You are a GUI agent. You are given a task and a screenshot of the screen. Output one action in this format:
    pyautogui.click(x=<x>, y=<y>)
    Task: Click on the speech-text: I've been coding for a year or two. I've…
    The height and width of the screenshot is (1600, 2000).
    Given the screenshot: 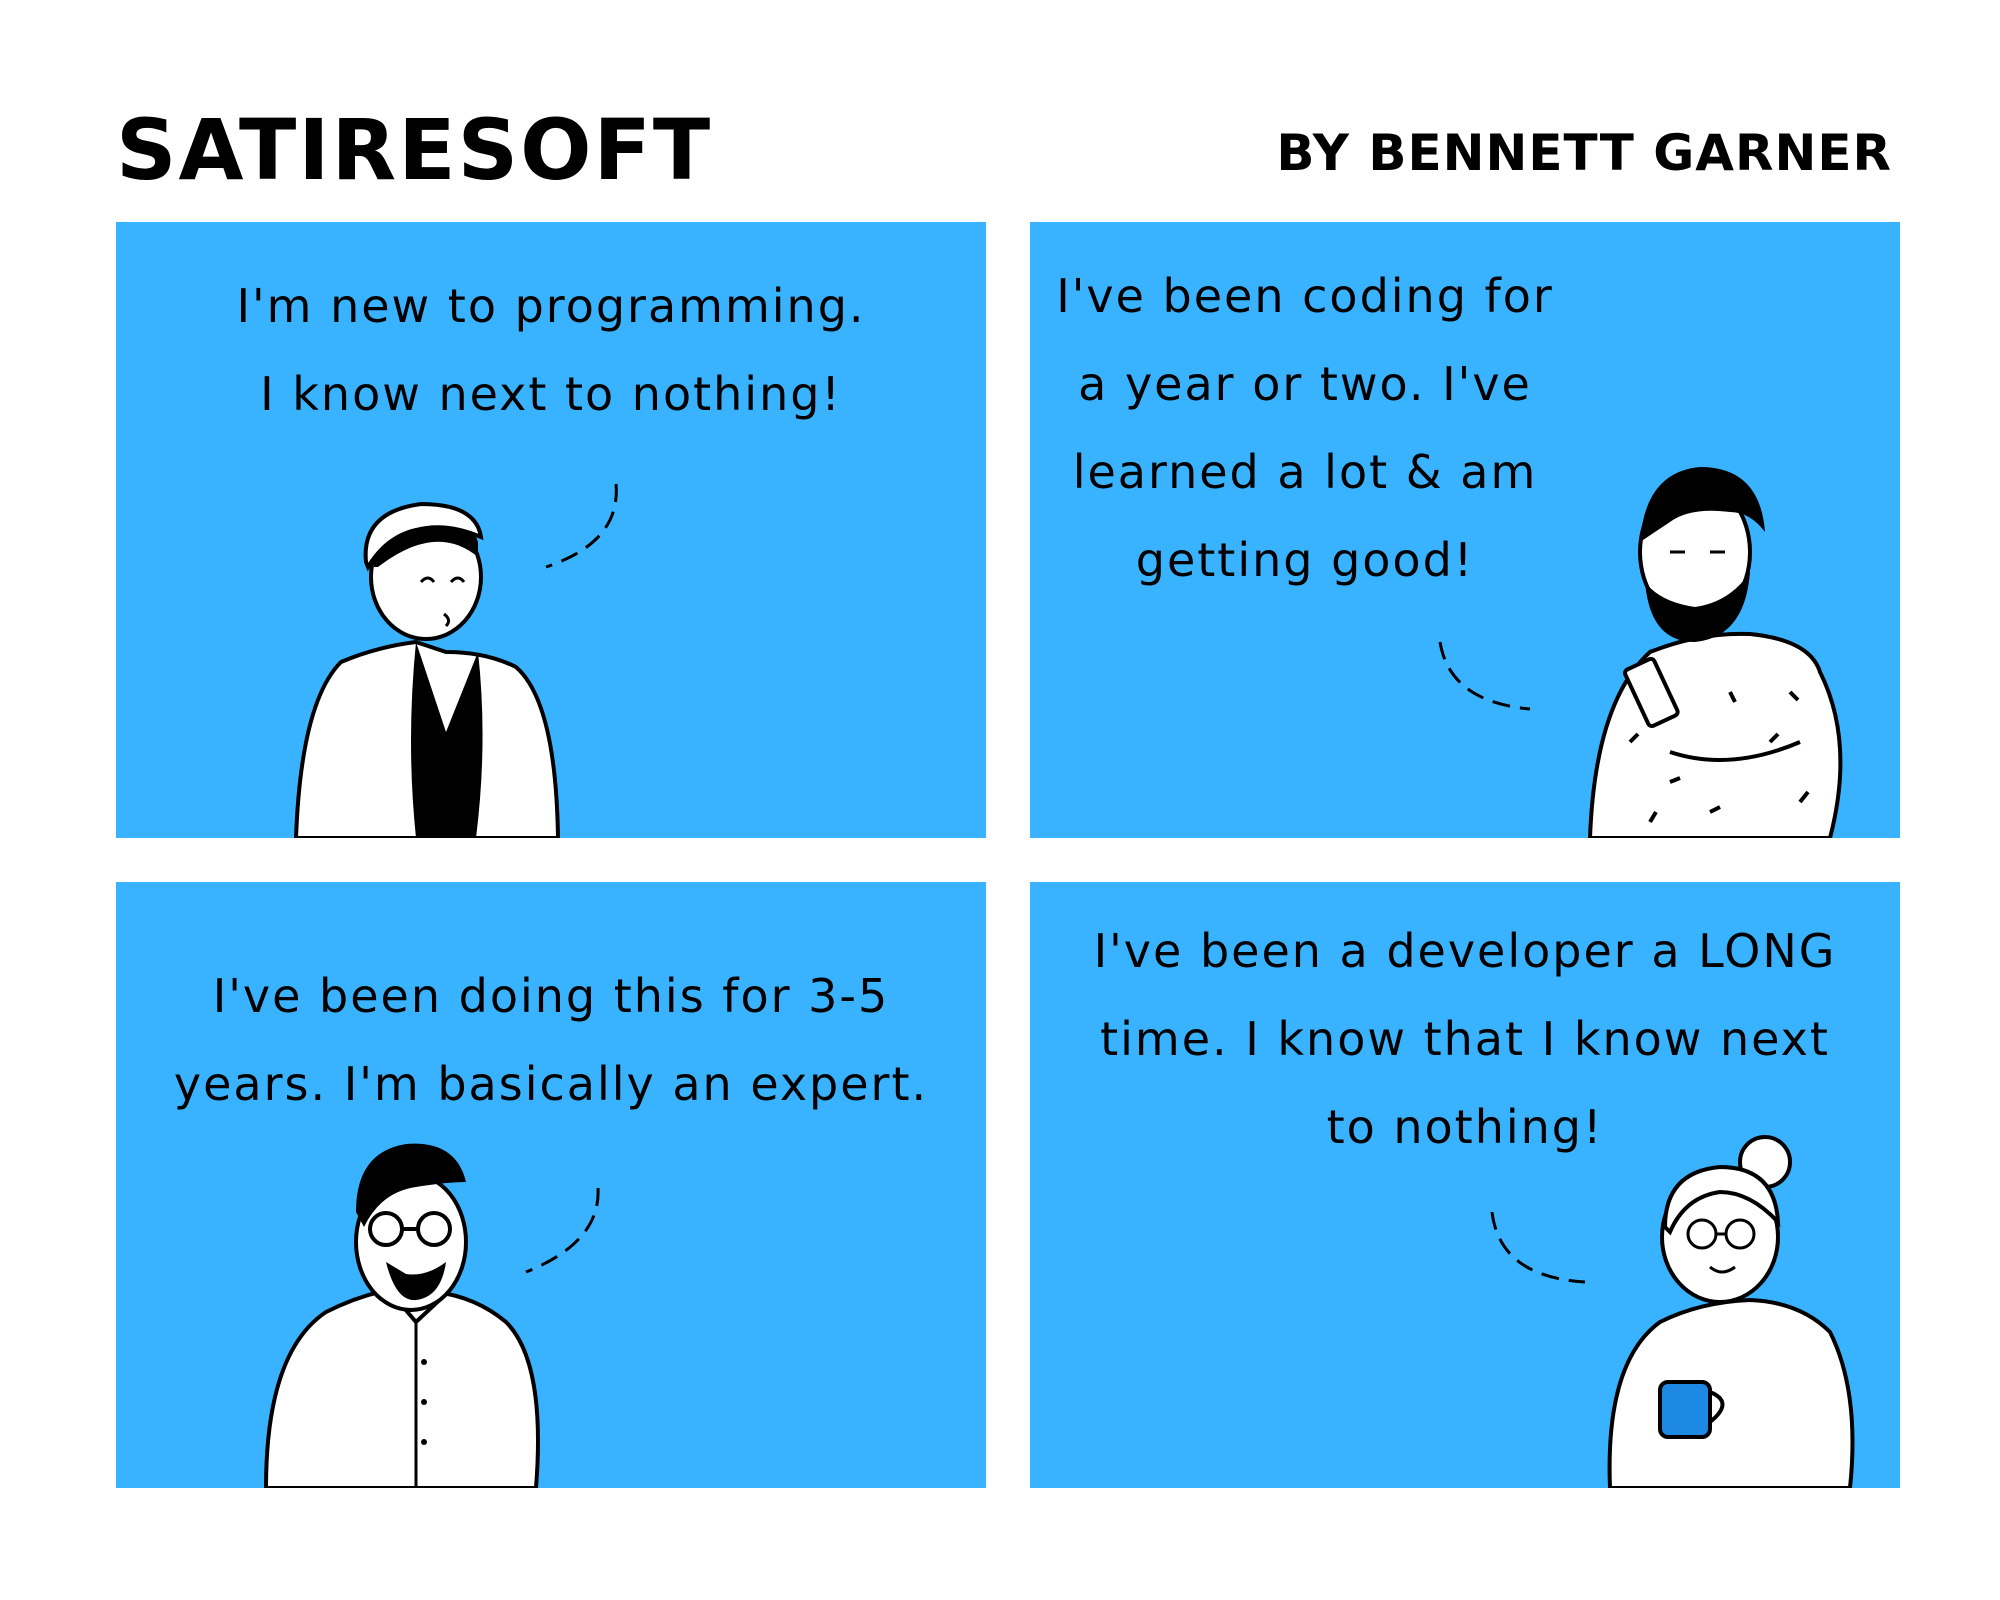 What is the action you would take?
    pyautogui.click(x=1305, y=428)
    